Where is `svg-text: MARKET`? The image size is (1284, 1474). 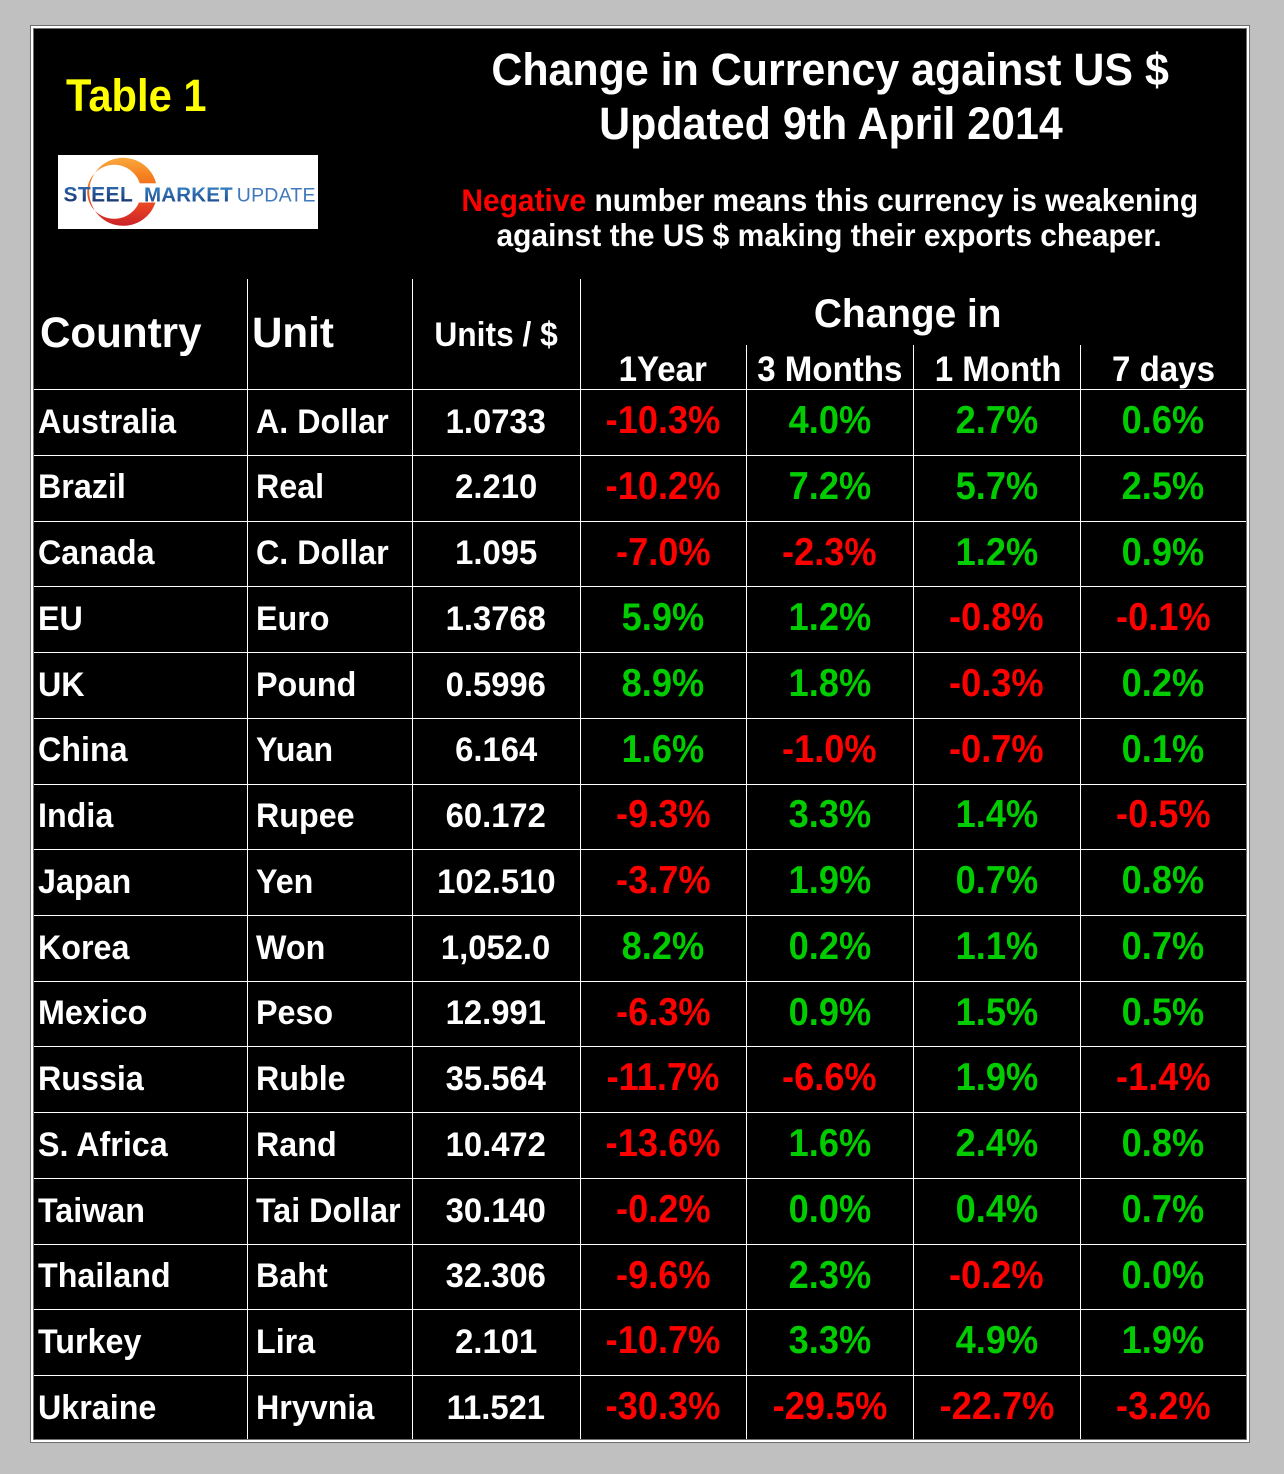 svg-text: MARKET is located at coordinates (188, 194).